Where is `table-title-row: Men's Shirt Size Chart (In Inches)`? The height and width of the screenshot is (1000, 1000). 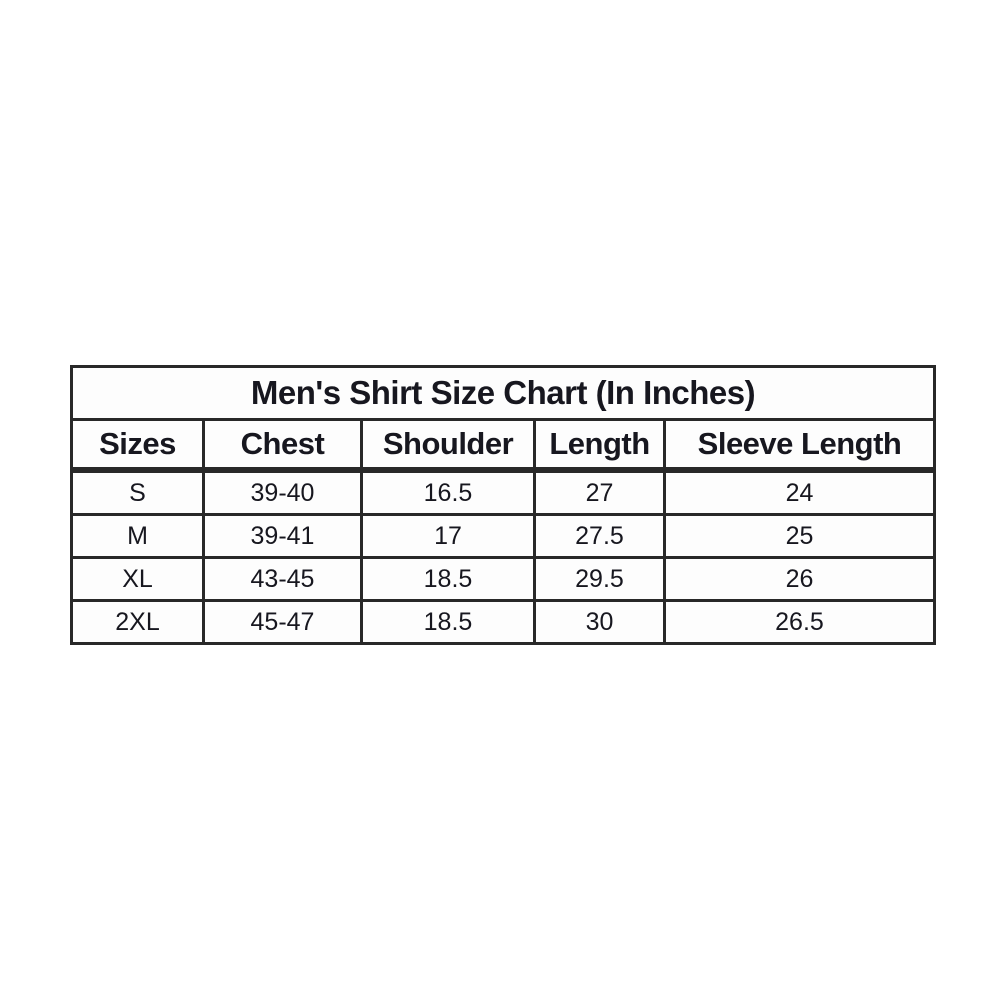
table-title-row: Men's Shirt Size Chart (In Inches) is located at coordinates (503, 393).